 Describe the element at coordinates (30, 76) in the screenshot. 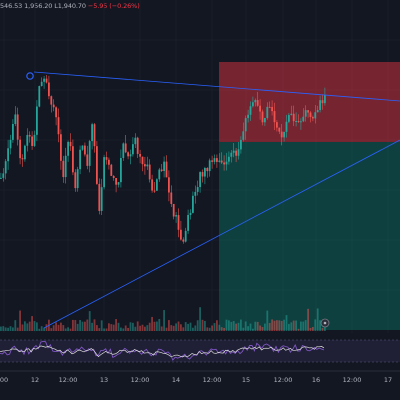

I see `circle-handle-icon` at that location.